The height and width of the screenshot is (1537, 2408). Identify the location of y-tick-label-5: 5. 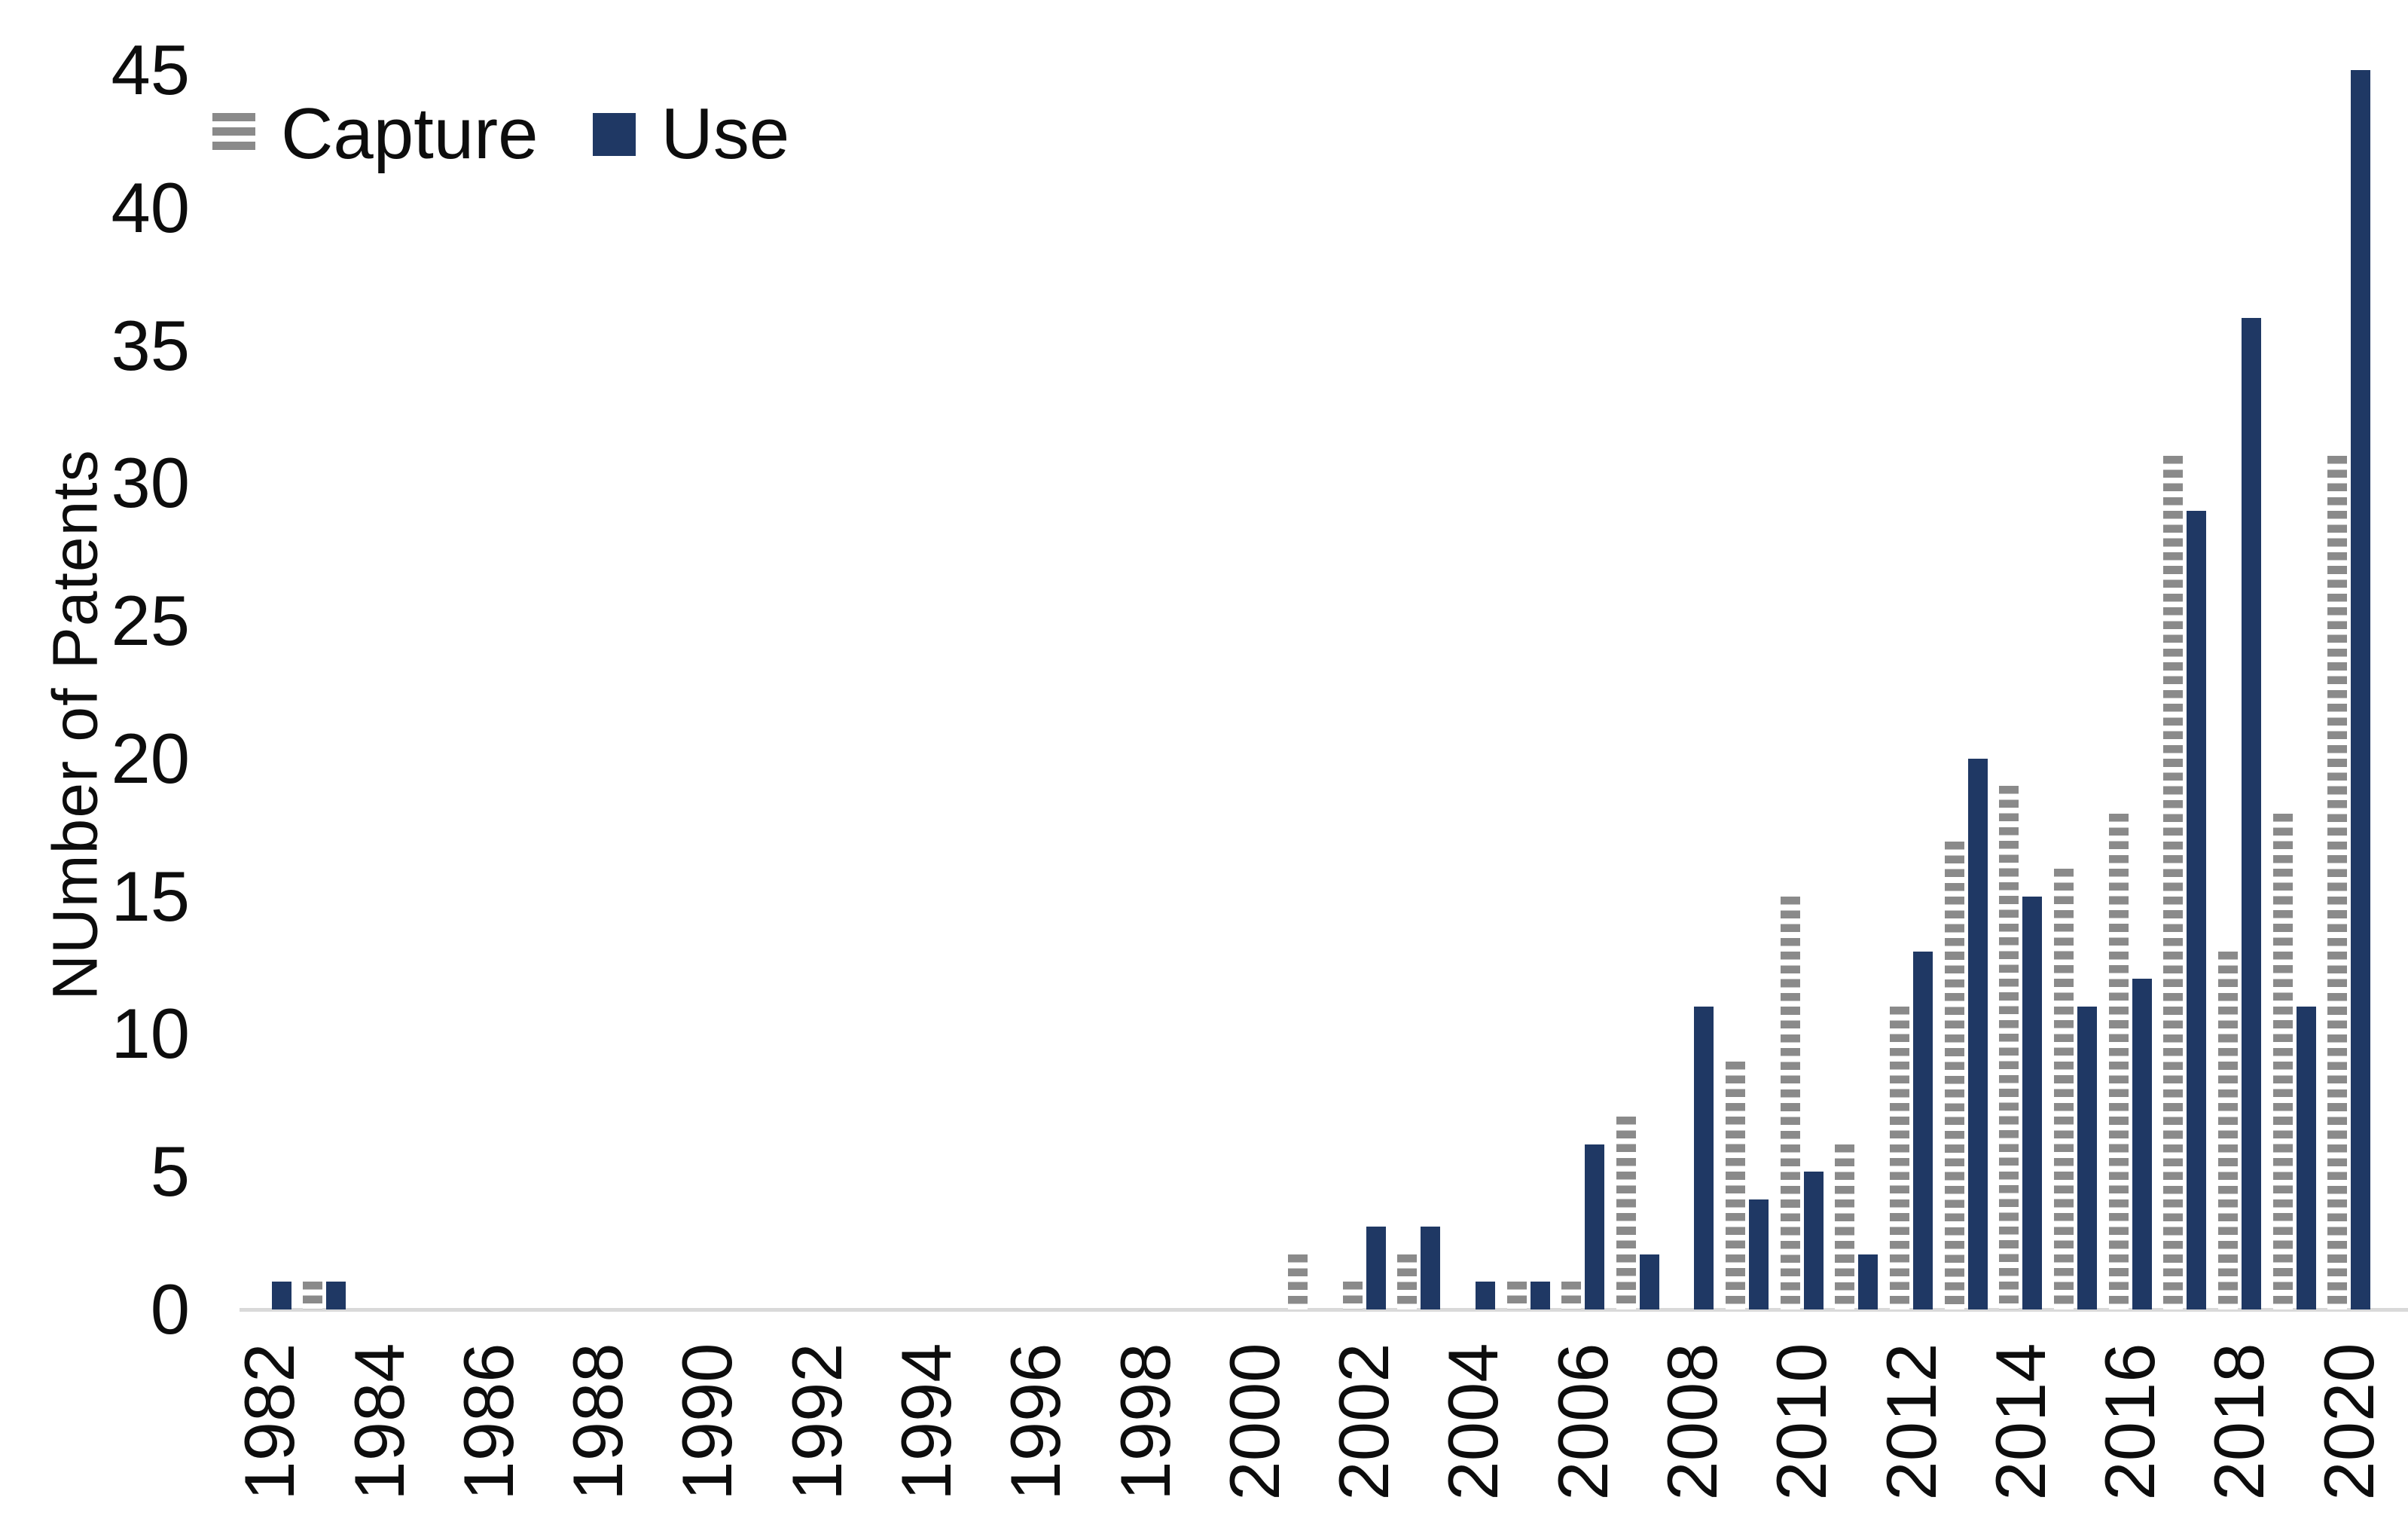
(170, 1172).